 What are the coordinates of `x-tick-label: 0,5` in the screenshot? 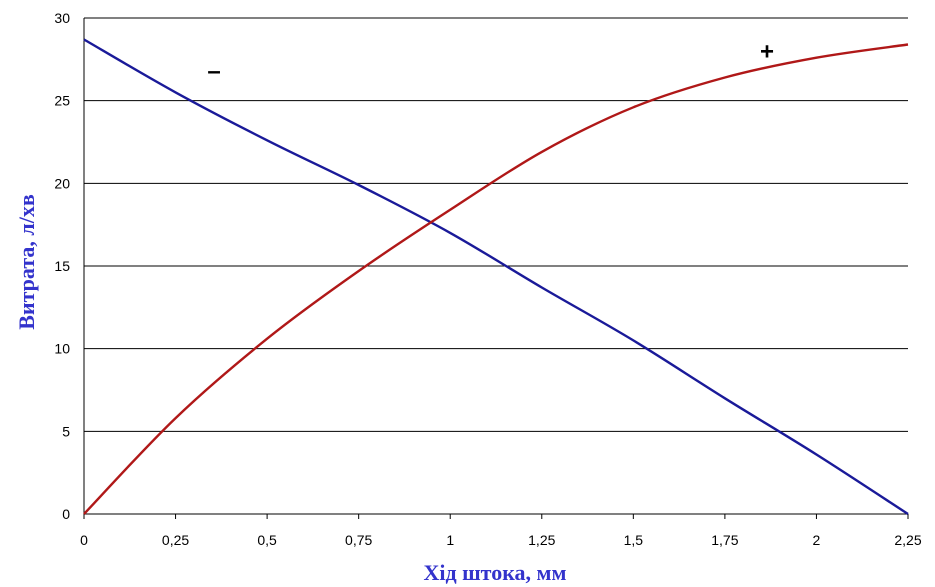 It's located at (267, 540).